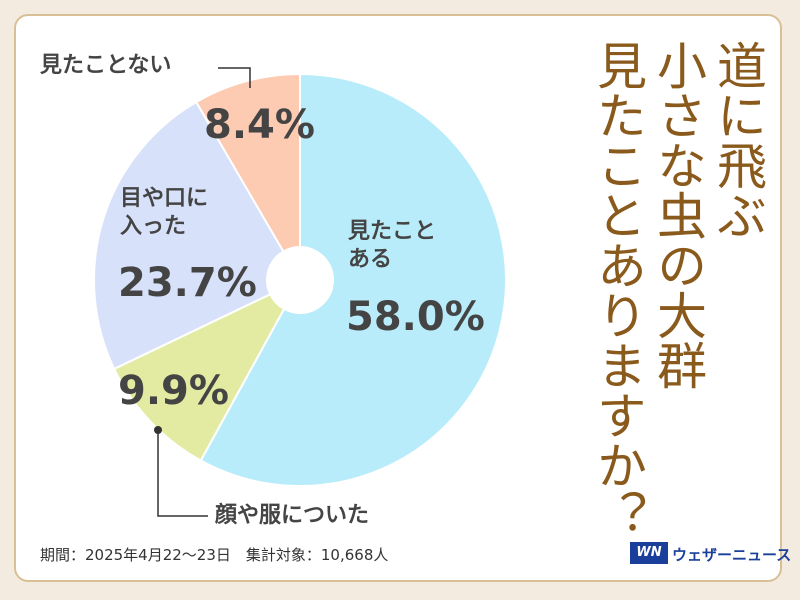 This screenshot has width=800, height=600. Describe the element at coordinates (106, 65) in the screenshot. I see `category-label: 見たことない` at that location.